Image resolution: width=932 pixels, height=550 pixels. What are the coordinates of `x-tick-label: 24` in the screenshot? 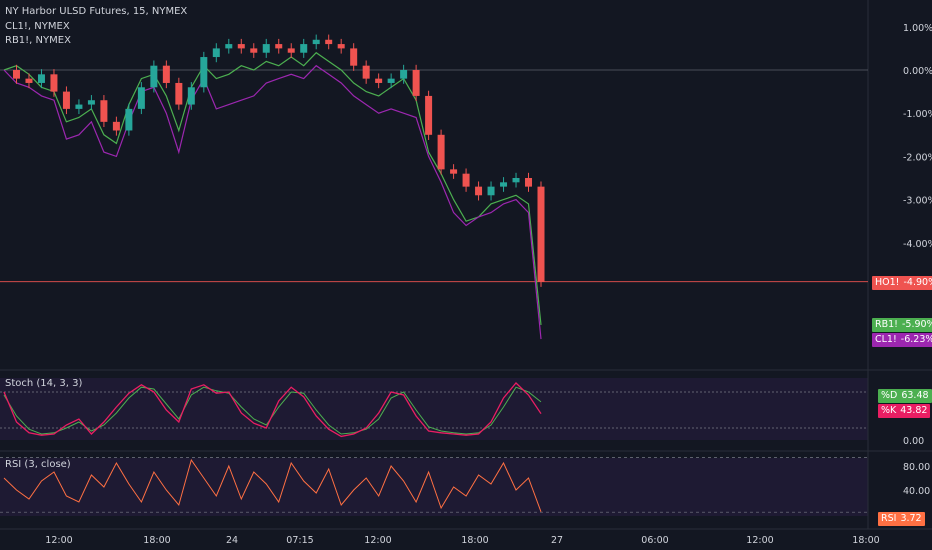 It's located at (232, 540).